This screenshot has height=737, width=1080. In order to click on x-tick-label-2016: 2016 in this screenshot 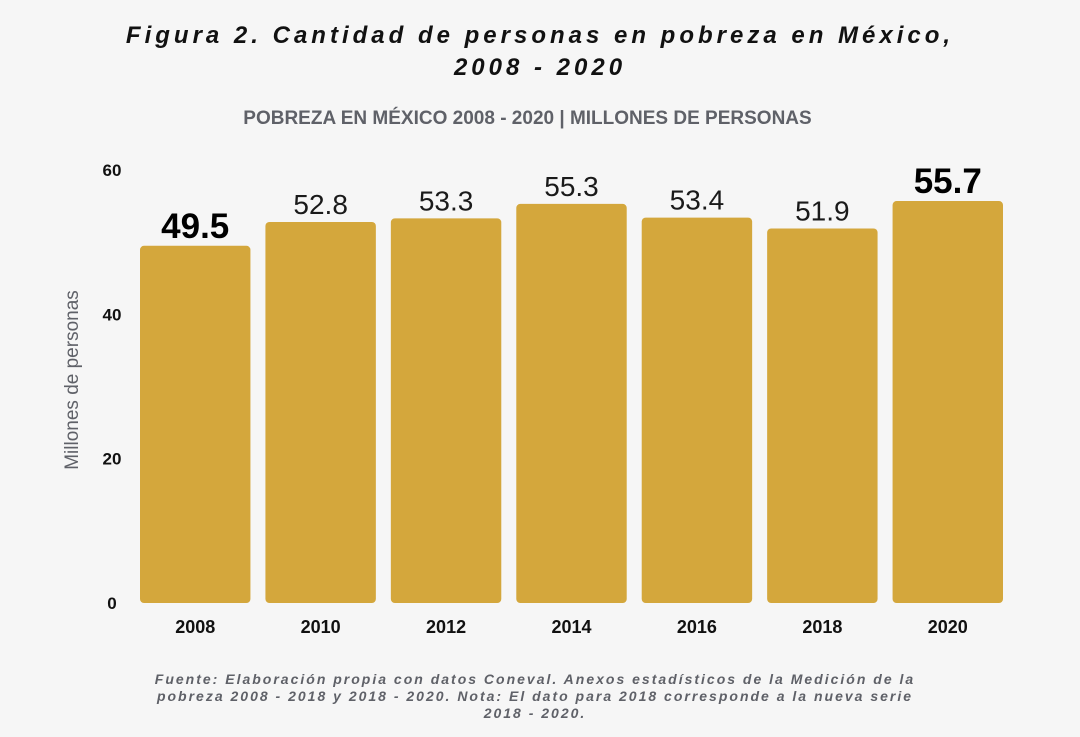, I will do `click(697, 627)`.